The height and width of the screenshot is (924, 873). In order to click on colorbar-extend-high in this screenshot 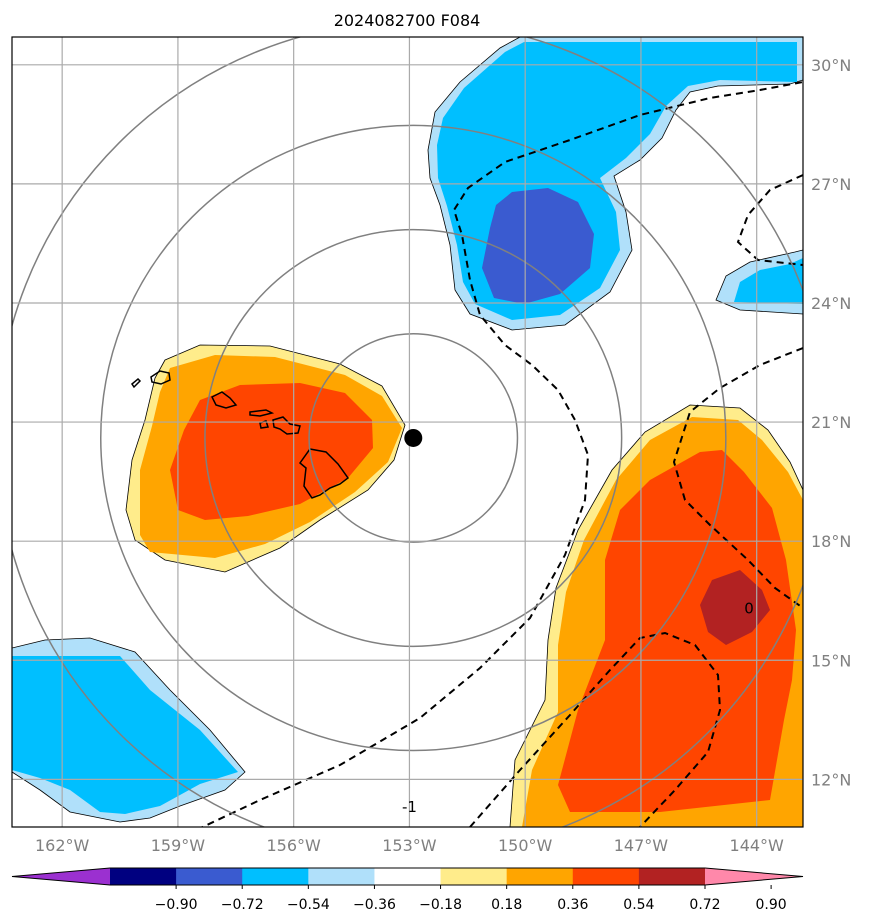, I will do `click(754, 876)`.